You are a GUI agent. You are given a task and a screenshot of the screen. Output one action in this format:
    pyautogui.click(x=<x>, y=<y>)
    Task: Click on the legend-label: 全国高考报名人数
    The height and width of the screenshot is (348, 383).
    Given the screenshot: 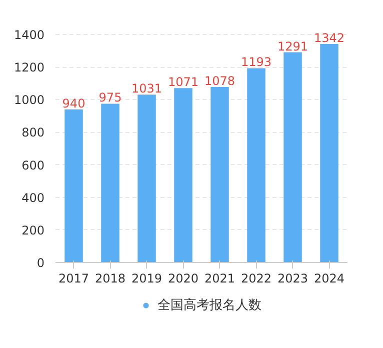 What is the action you would take?
    pyautogui.click(x=210, y=305)
    